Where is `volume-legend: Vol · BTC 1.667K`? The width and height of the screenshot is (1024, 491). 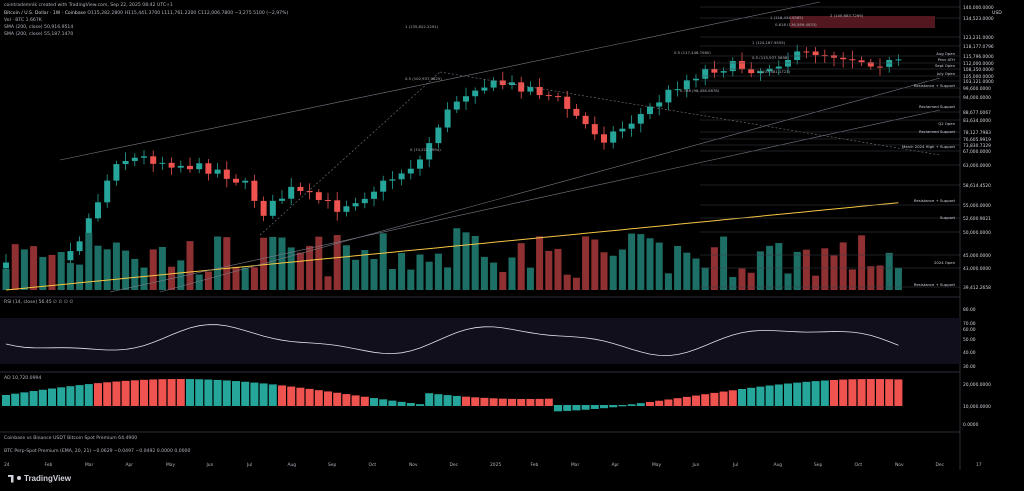
volume-legend: Vol · BTC 1.667K is located at coordinates (23, 20).